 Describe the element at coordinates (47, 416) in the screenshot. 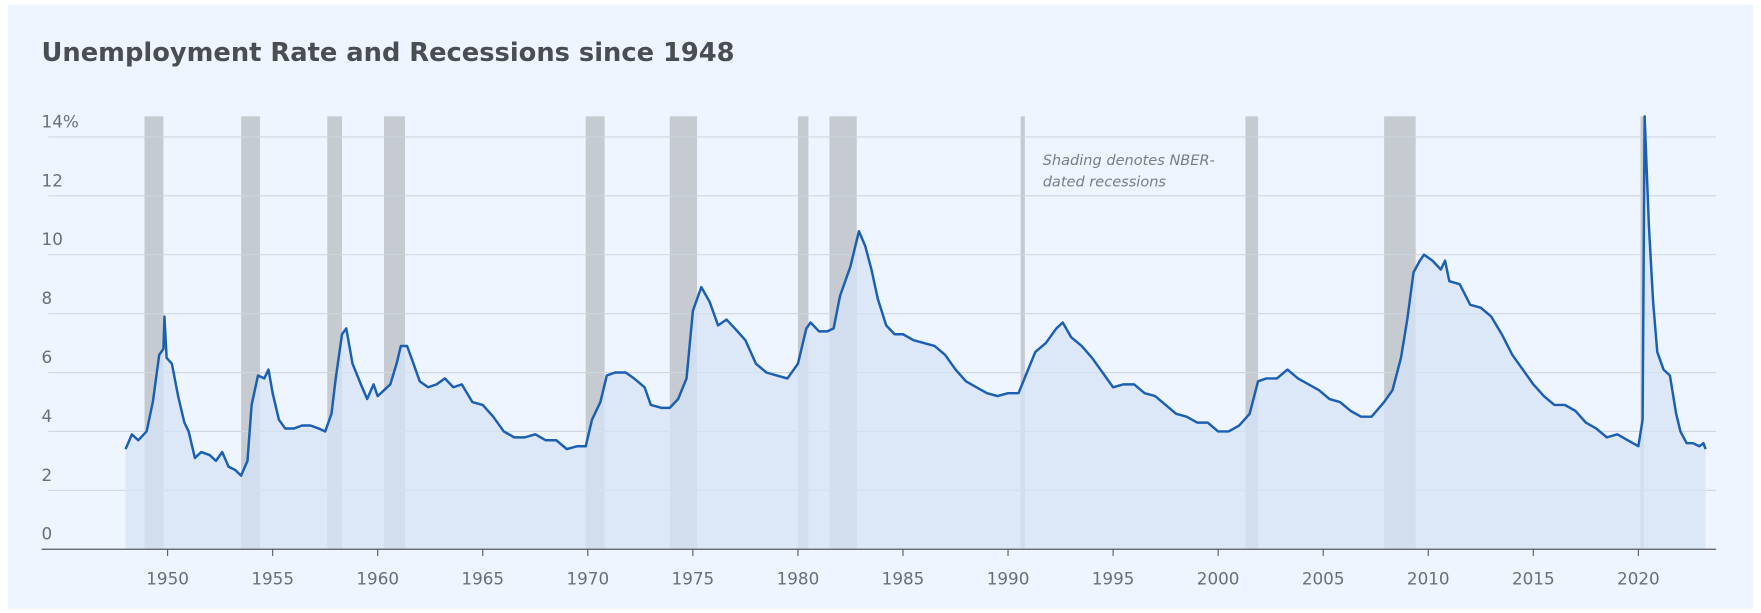

I see `y-tick-label: 4` at that location.